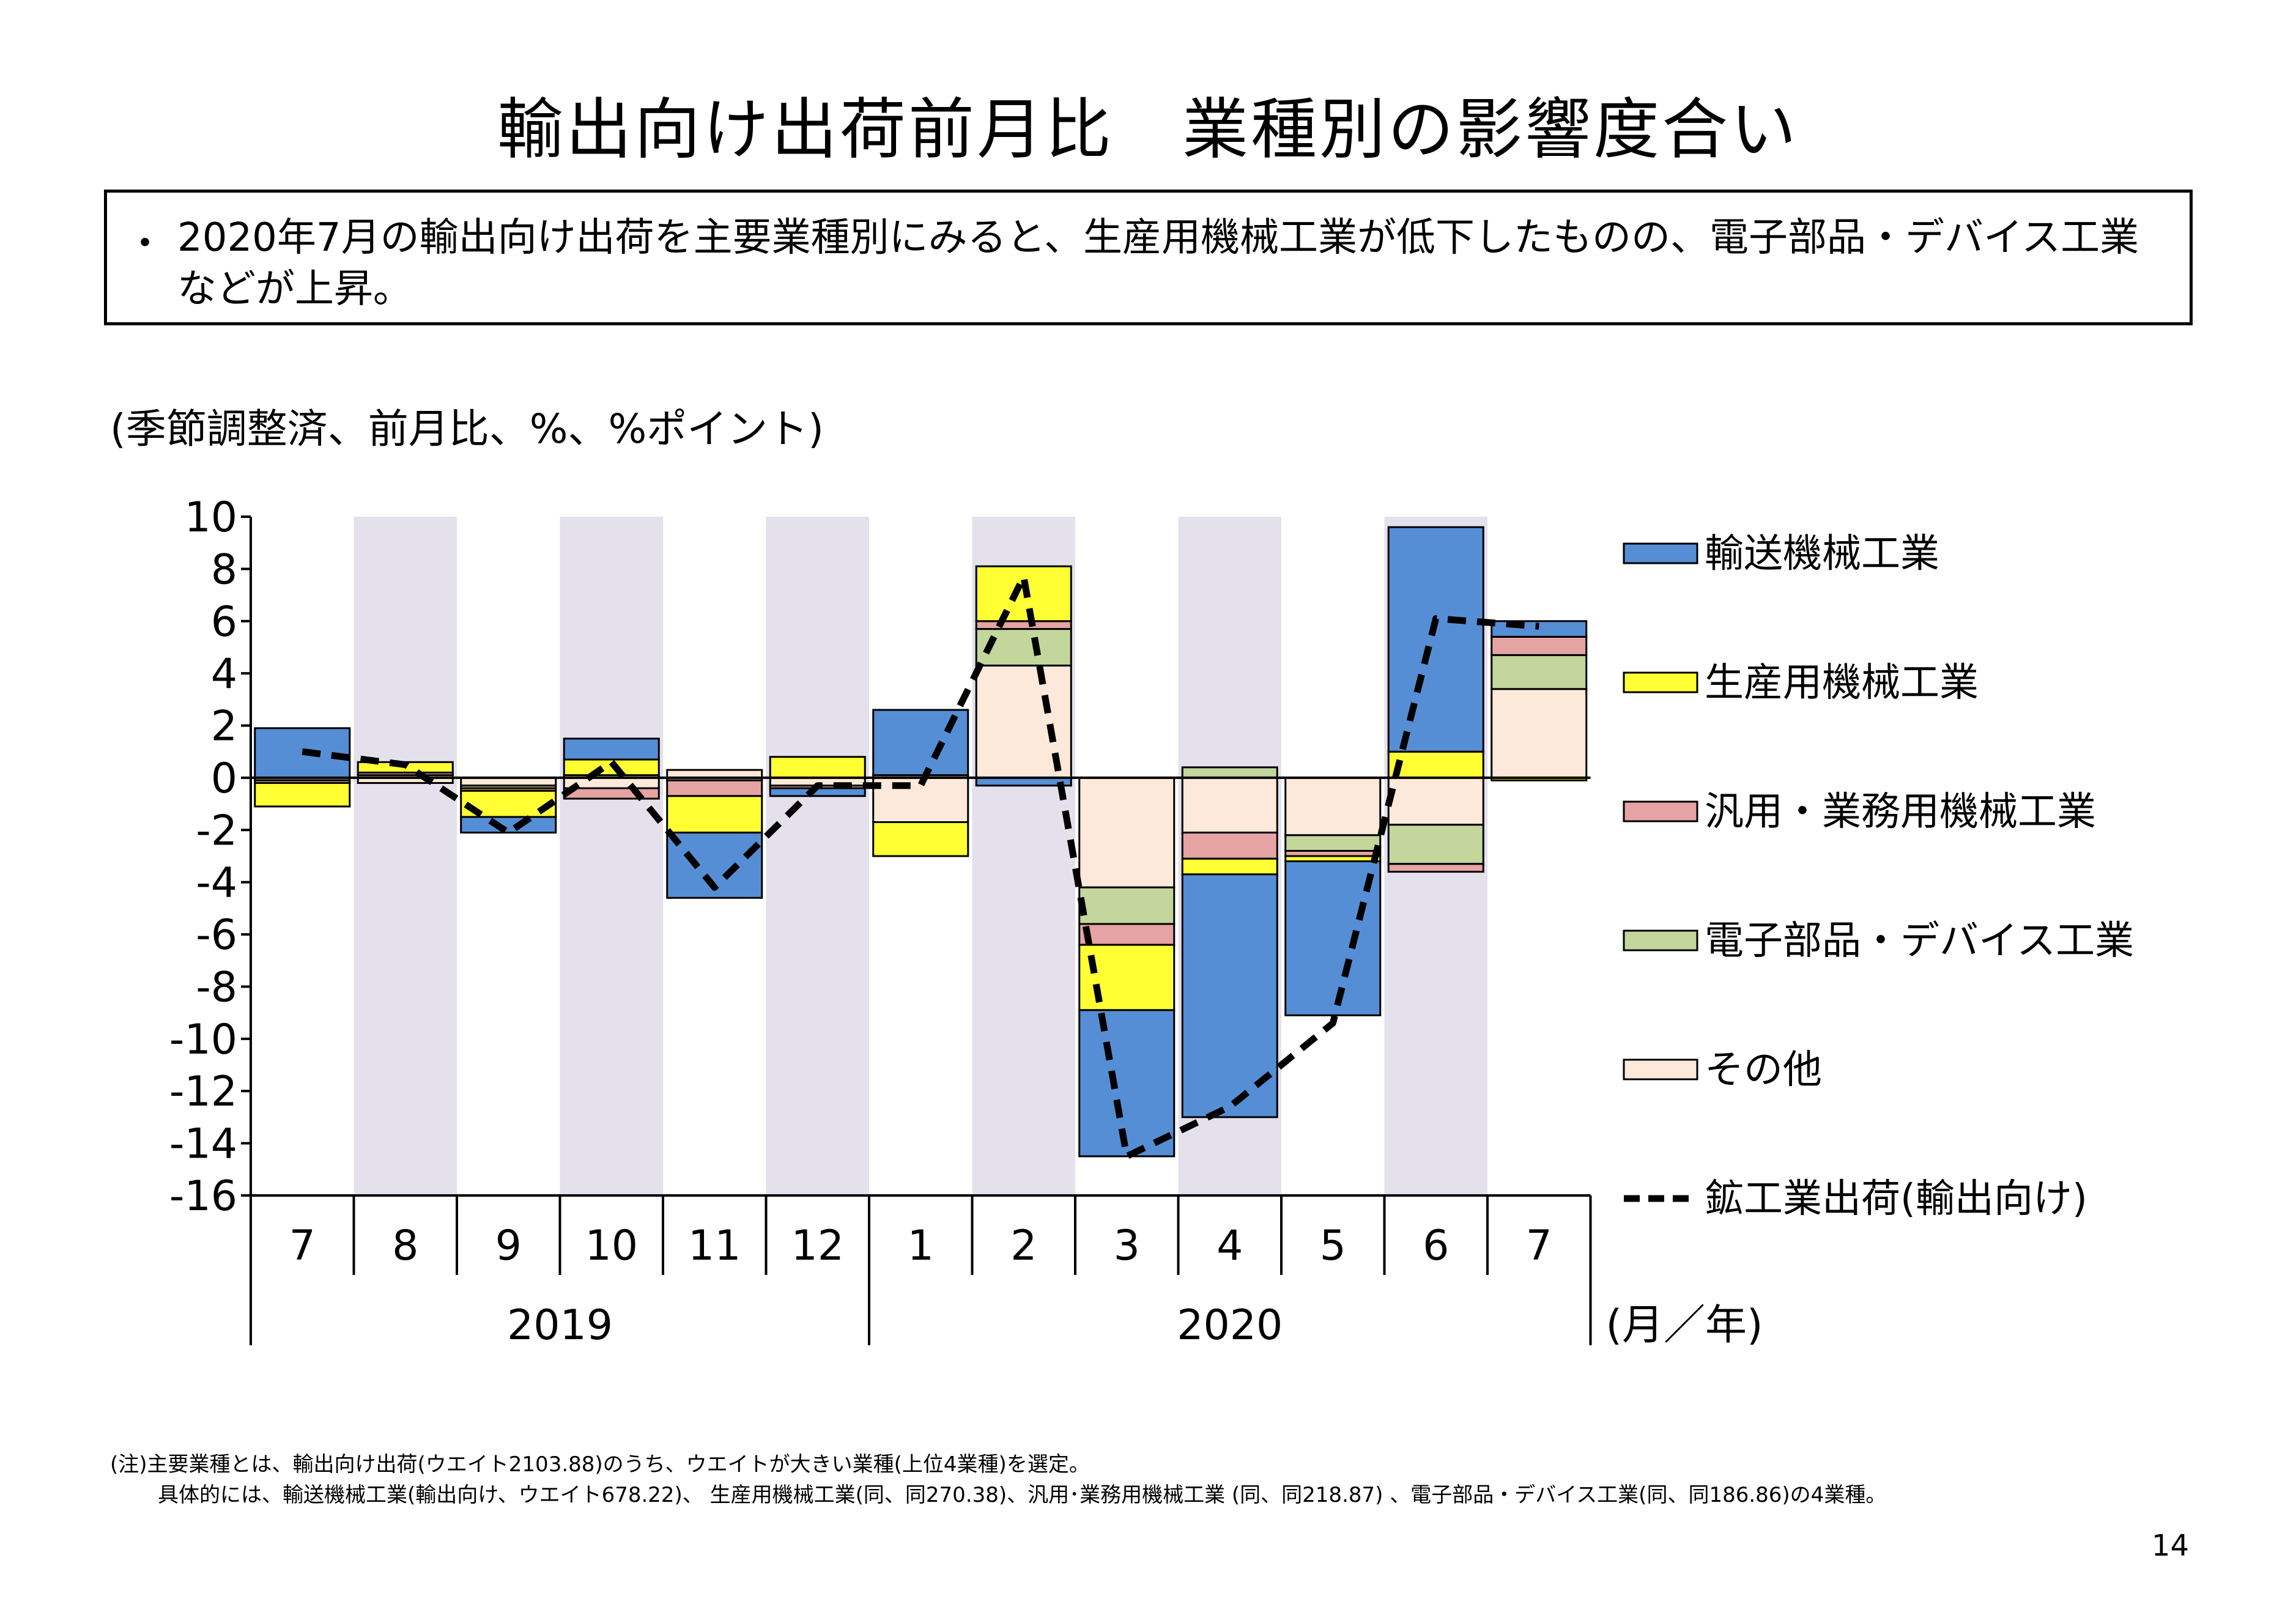  I want to click on x-tick-label-9: 4, so click(1230, 1246).